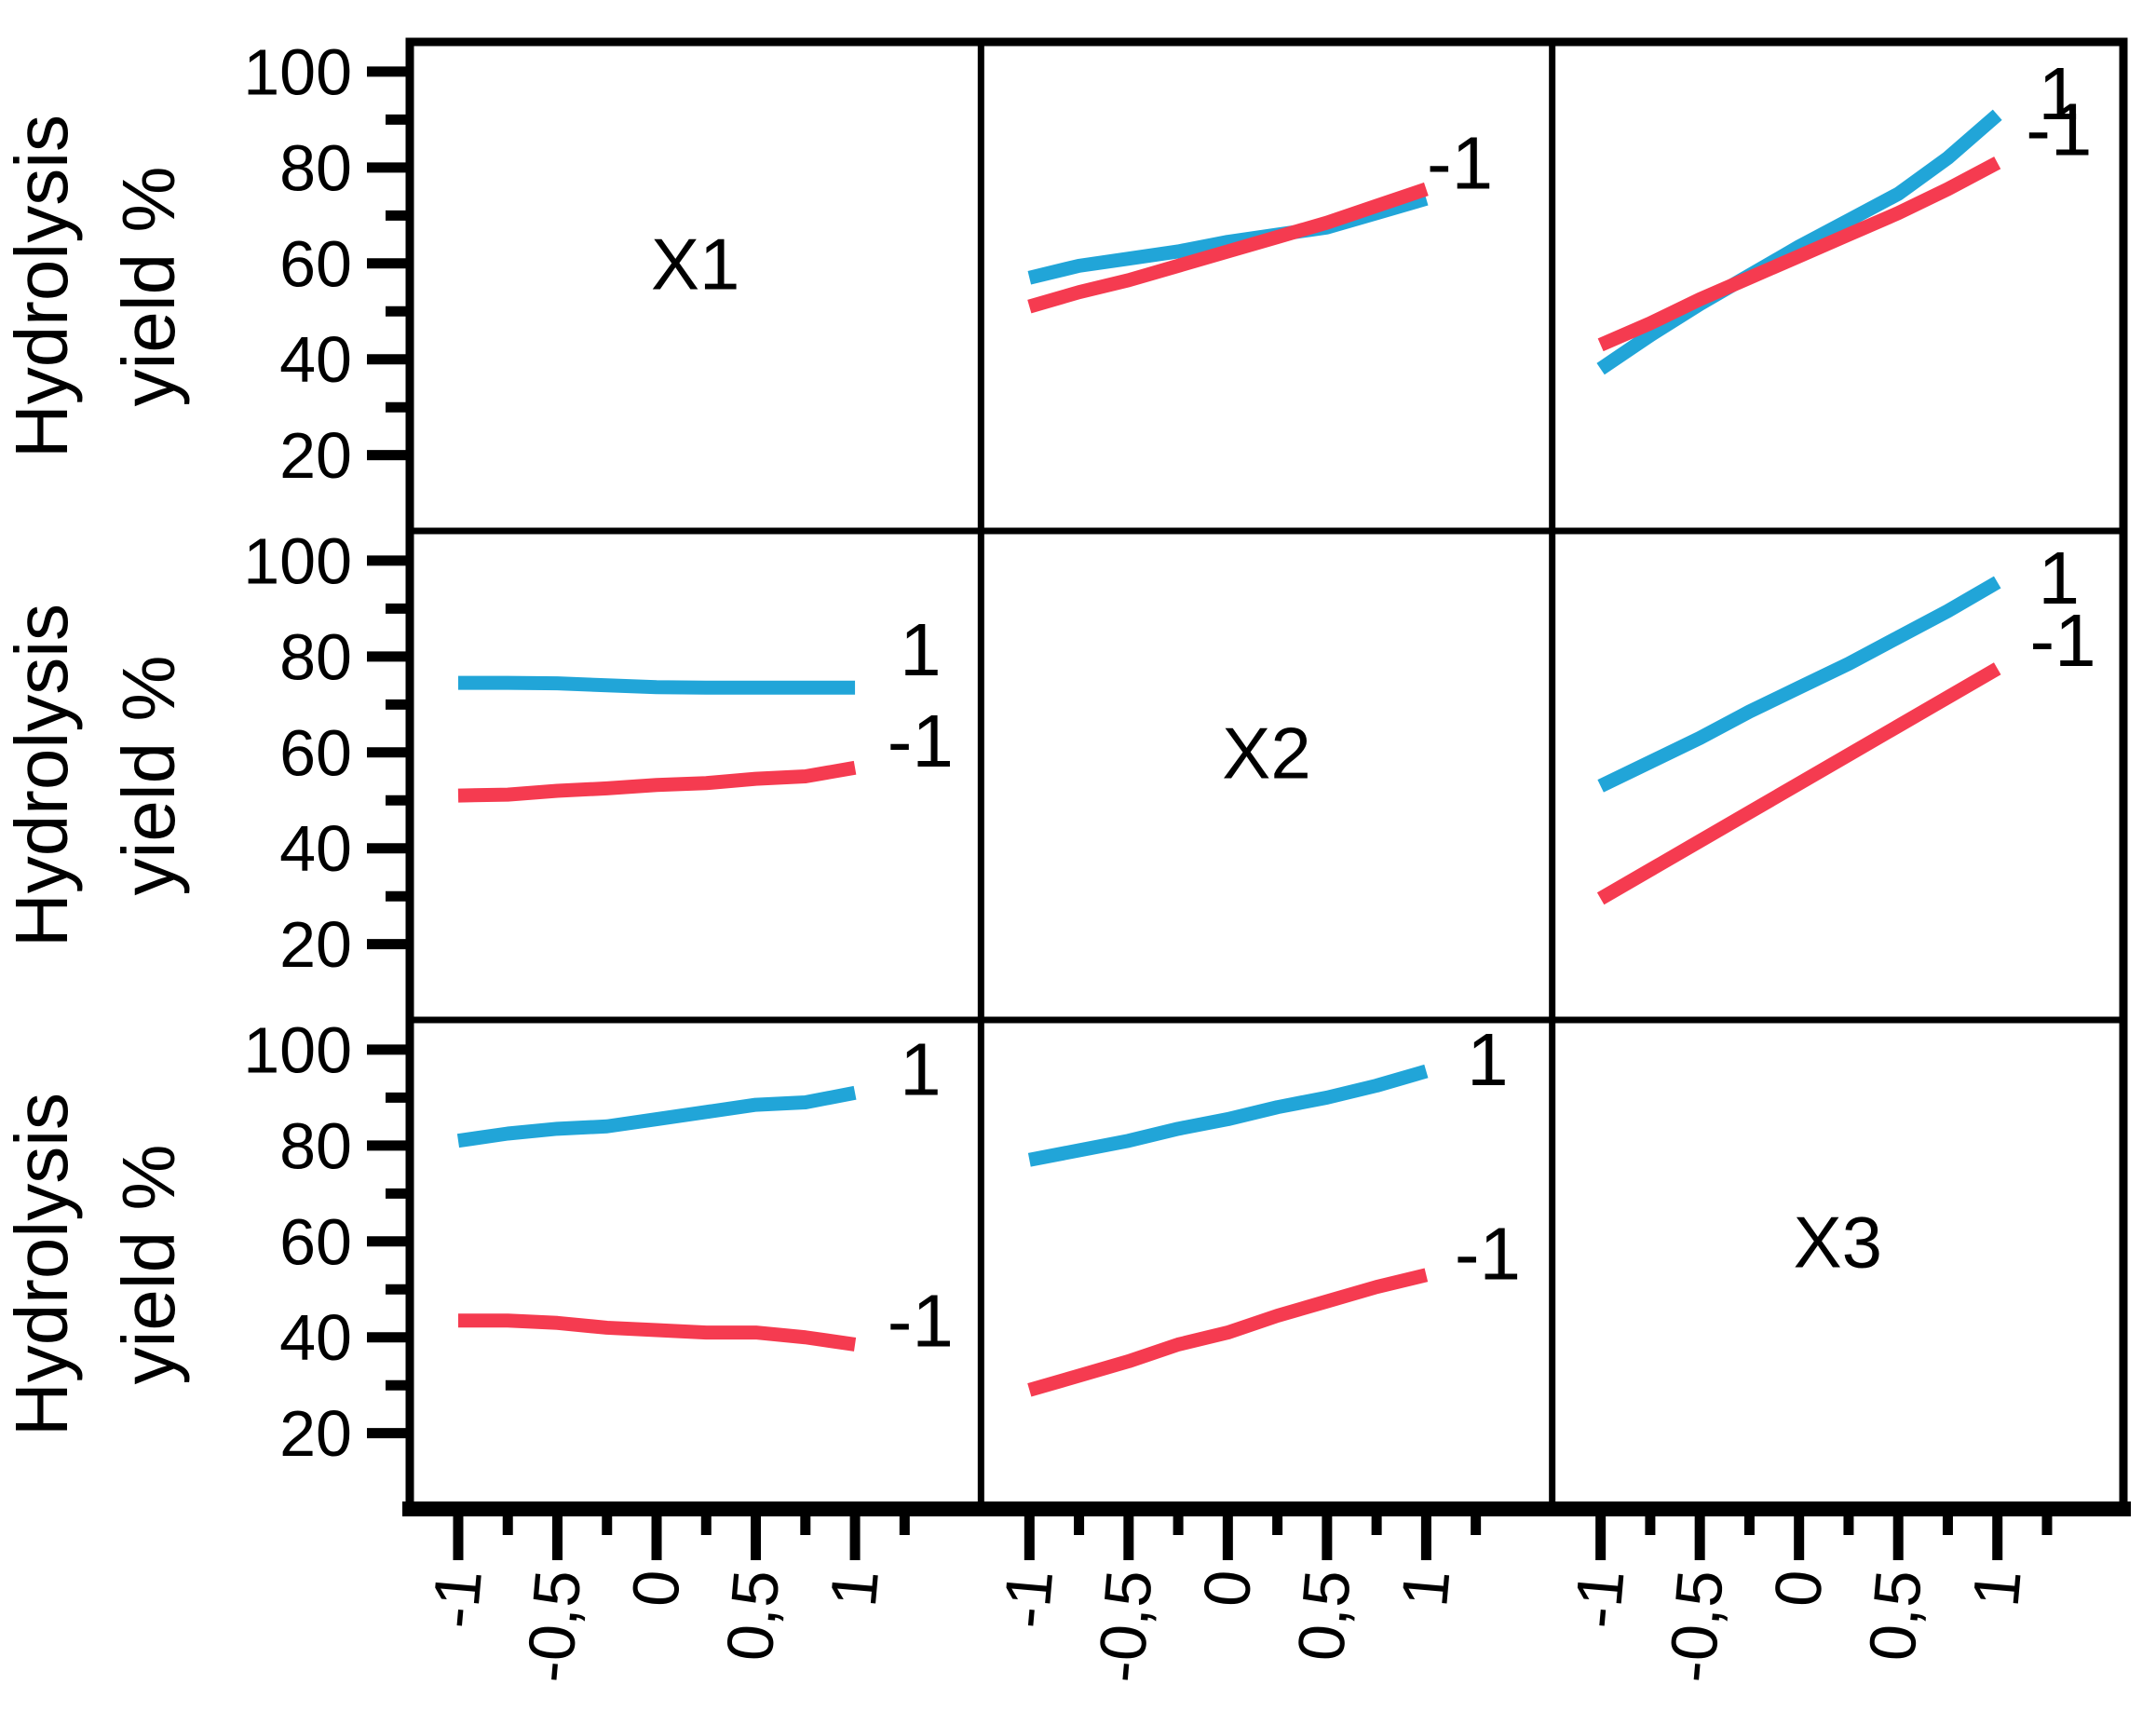  I want to click on interaction-line-X3-level-1-vs-X2, so click(1228, 1116).